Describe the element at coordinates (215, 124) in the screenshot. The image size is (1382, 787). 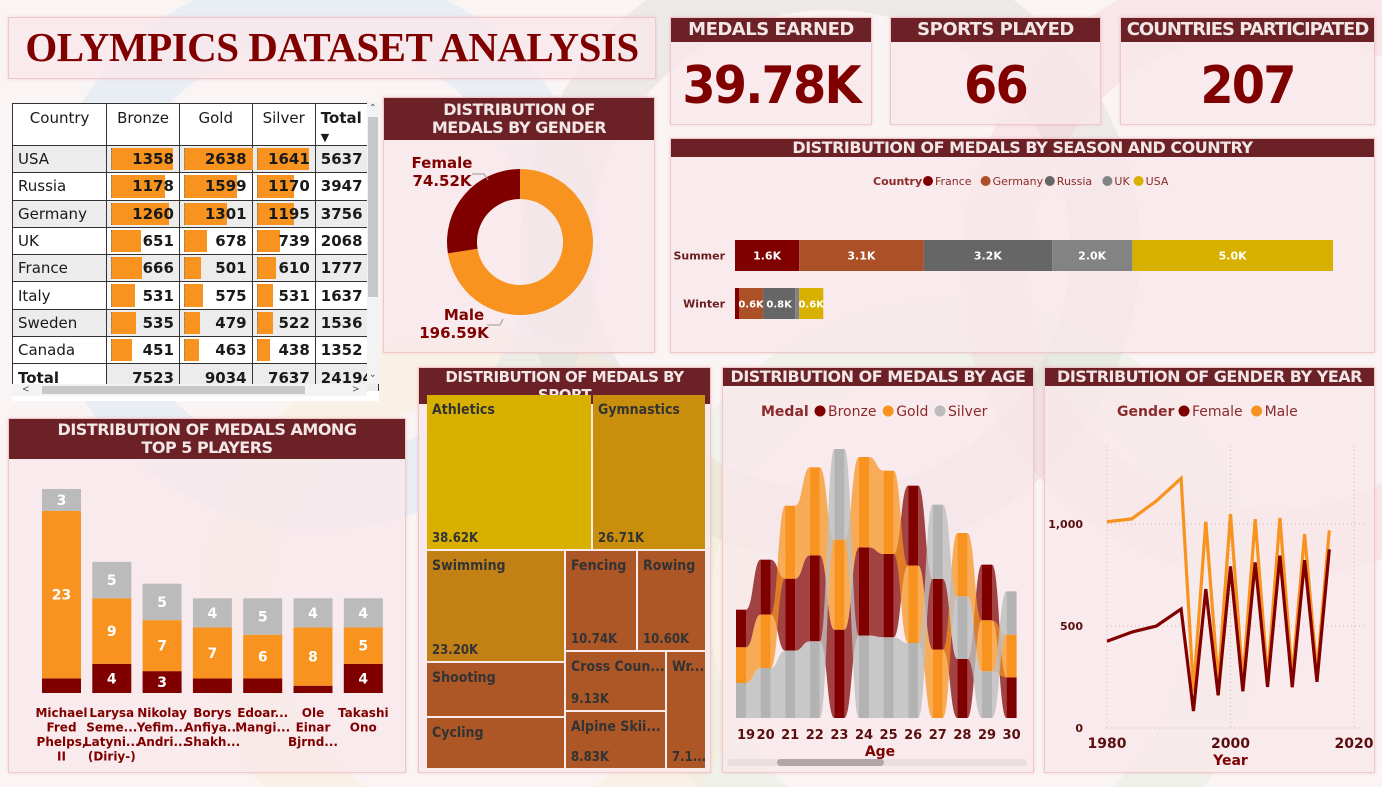
I see `column-header-gold: Gold` at that location.